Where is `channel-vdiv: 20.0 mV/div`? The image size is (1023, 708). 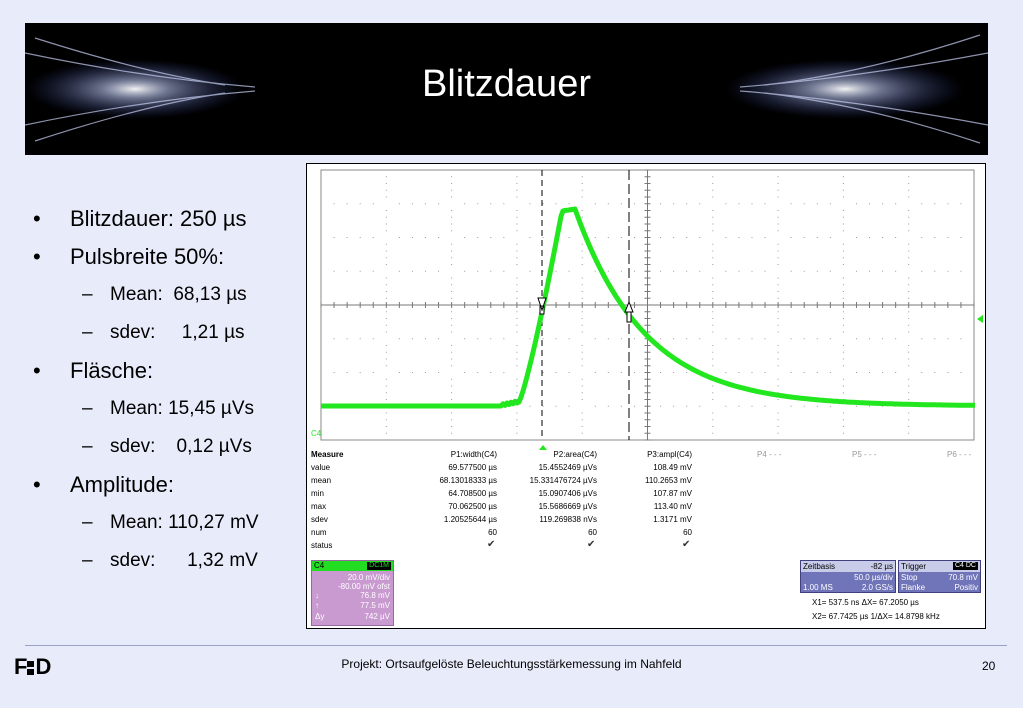 channel-vdiv: 20.0 mV/div is located at coordinates (368, 577).